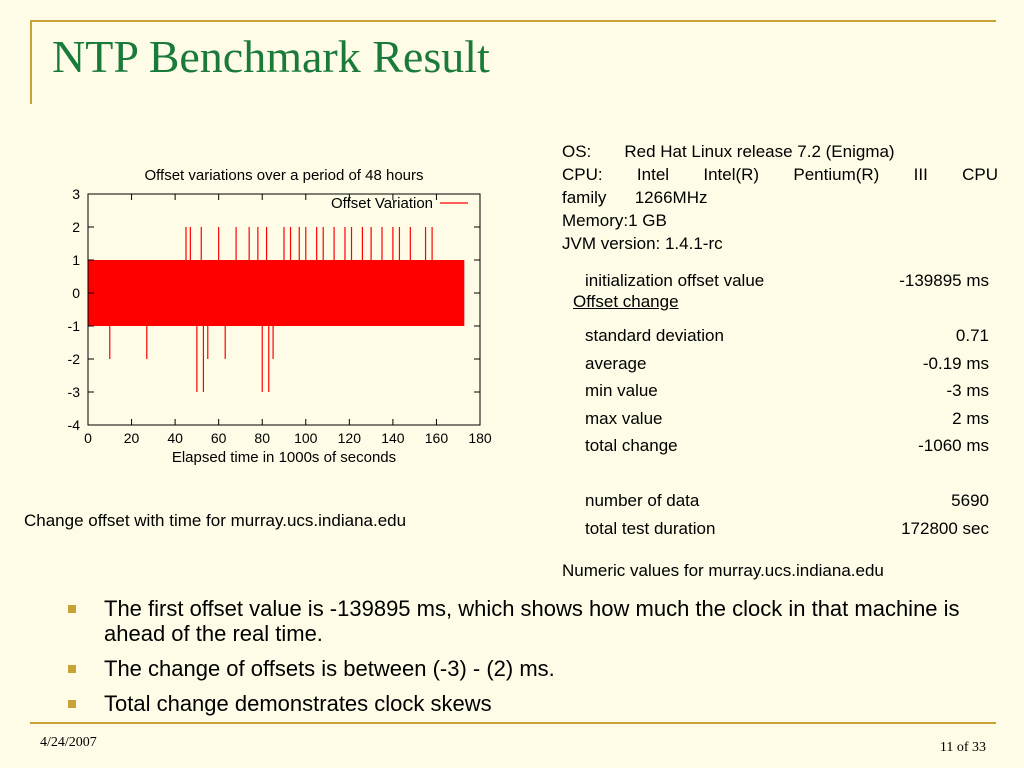  I want to click on stat-row: total test duration 172800 sec, so click(787, 529).